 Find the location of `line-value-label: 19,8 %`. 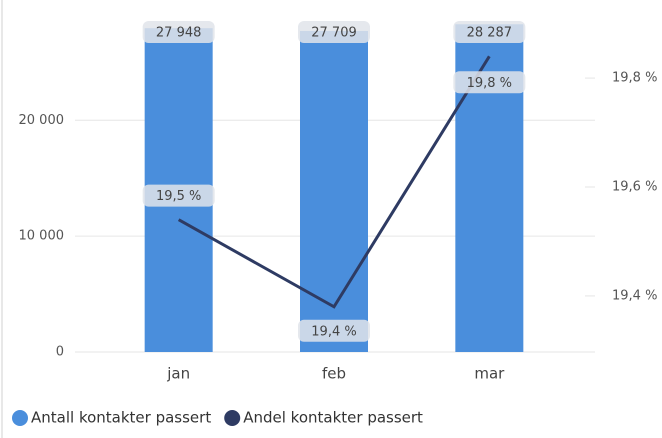

line-value-label: 19,8 % is located at coordinates (489, 83).